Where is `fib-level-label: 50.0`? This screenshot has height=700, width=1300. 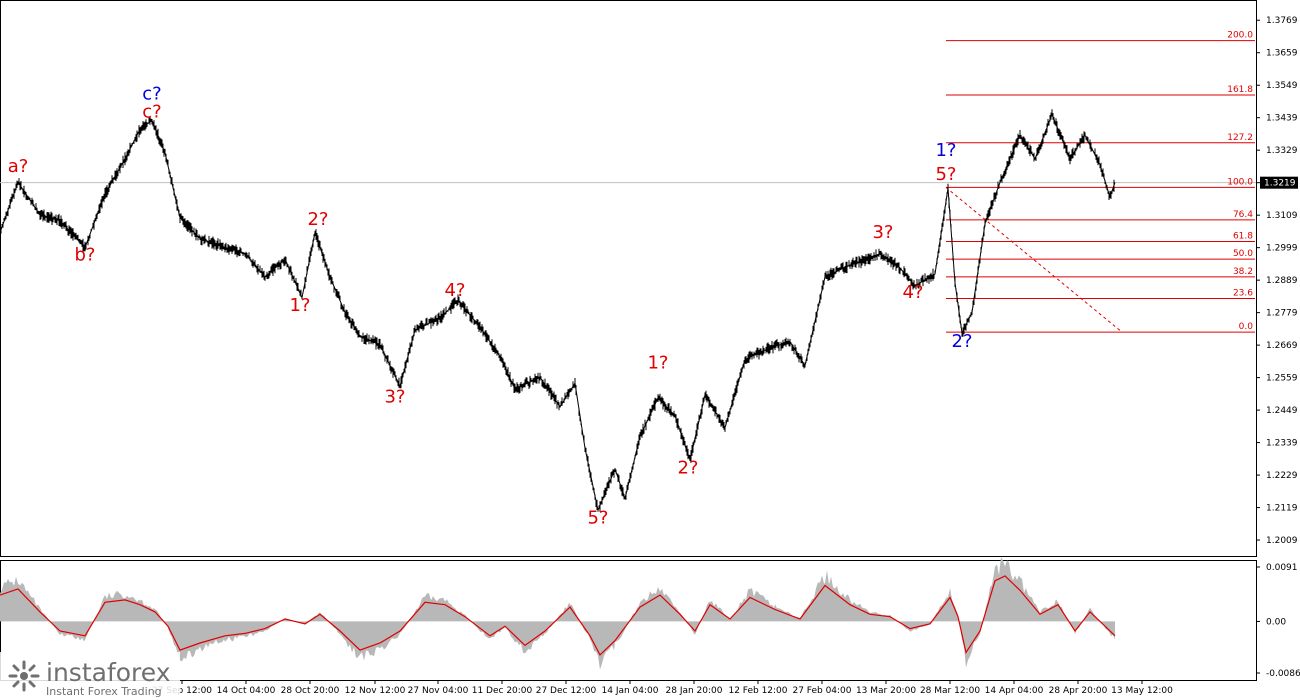 fib-level-label: 50.0 is located at coordinates (1243, 254).